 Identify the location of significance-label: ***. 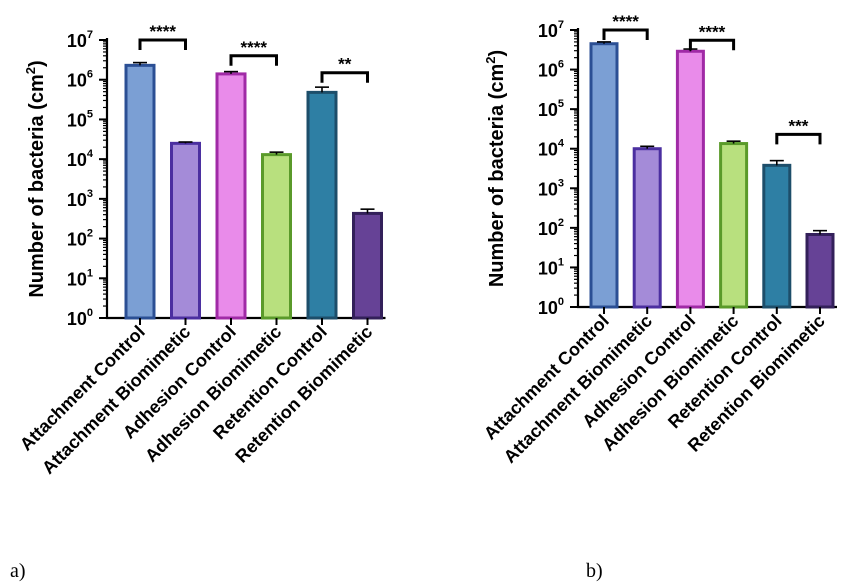
(798, 125).